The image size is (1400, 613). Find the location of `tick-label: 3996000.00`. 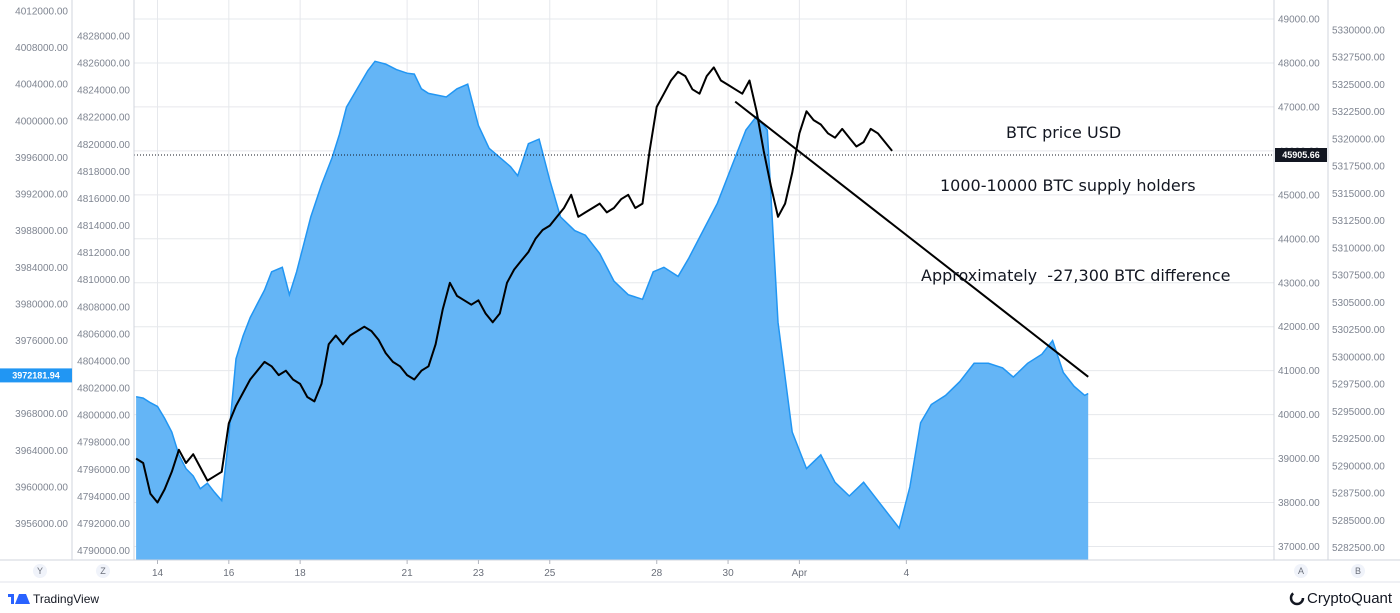

tick-label: 3996000.00 is located at coordinates (41, 158).